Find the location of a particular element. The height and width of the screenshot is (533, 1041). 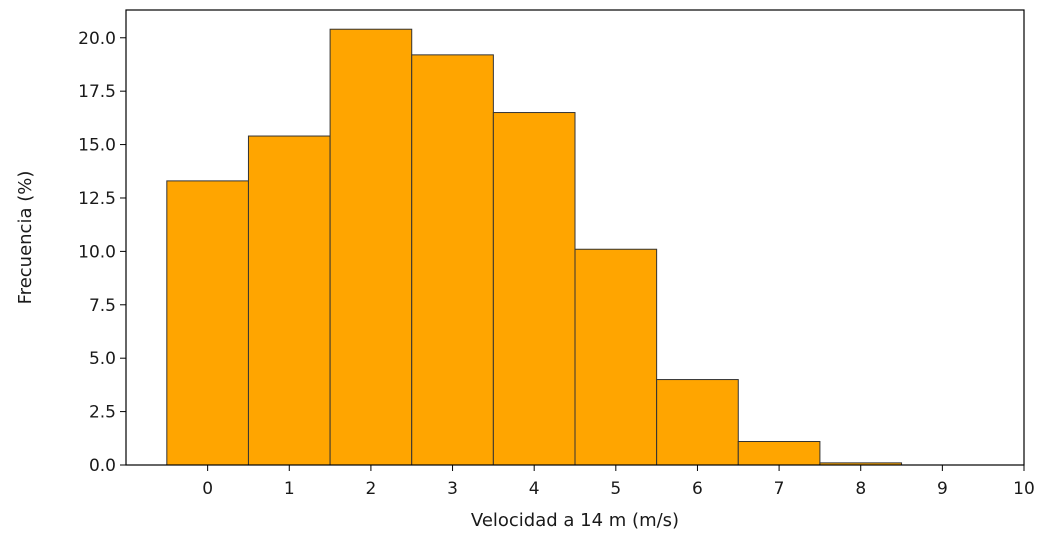

x-axis-ticks: 0 1 2 3 4 5 6 7 8 9 10 is located at coordinates (618, 482).